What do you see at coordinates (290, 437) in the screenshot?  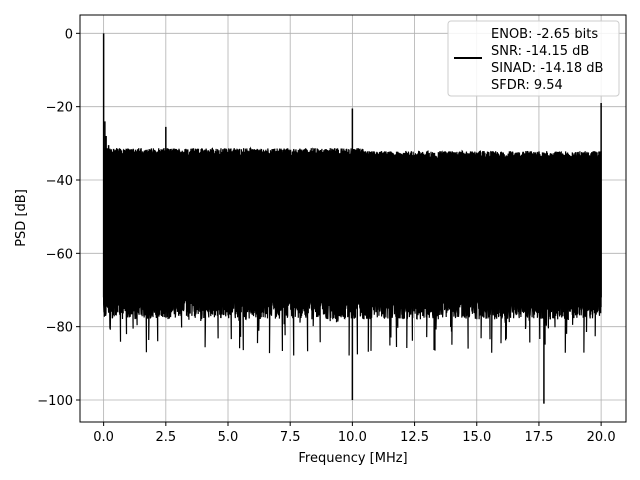 I see `x-tick-label: 7.5` at bounding box center [290, 437].